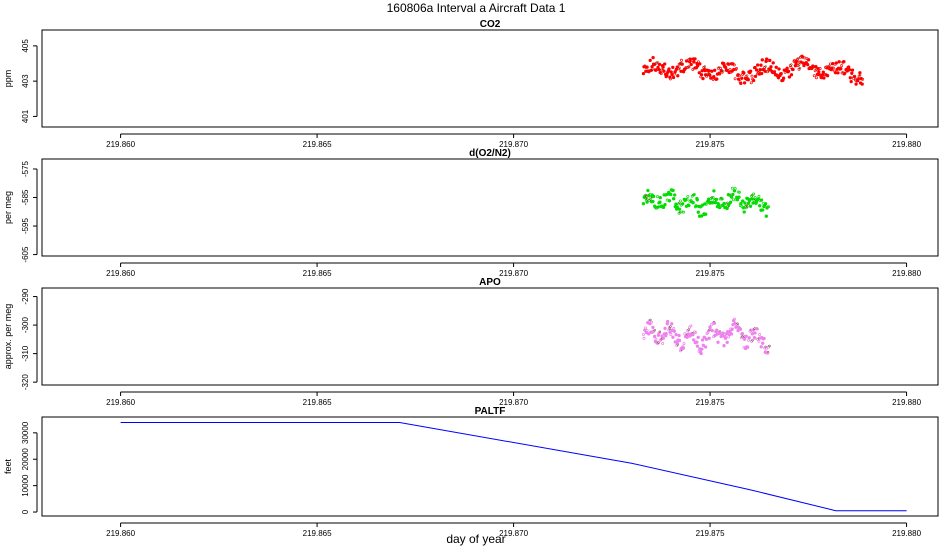  Describe the element at coordinates (25, 225) in the screenshot. I see `y-tick-label: -595` at that location.